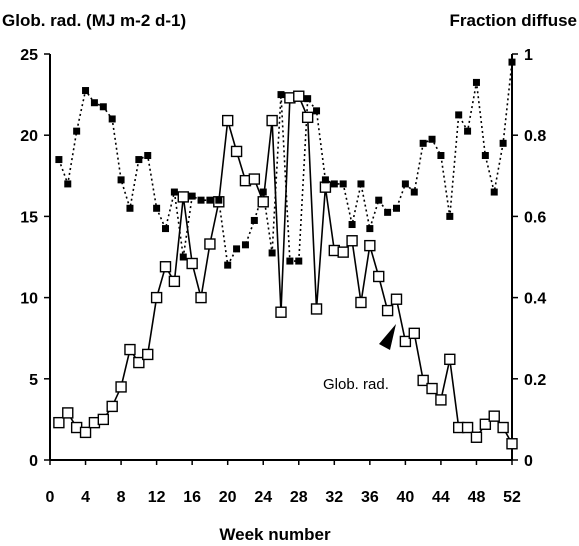 This screenshot has height=546, width=579. What do you see at coordinates (441, 497) in the screenshot?
I see `x-tick-label: 44` at bounding box center [441, 497].